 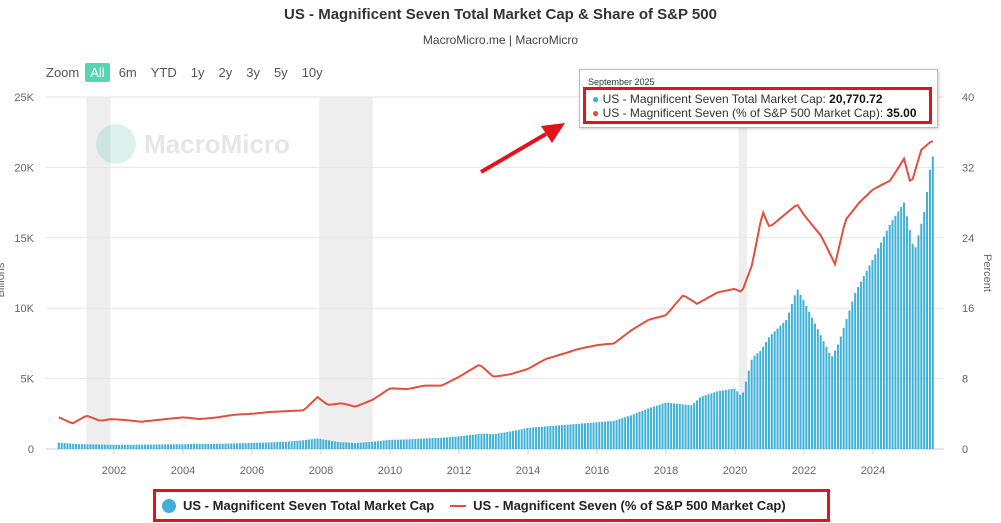 What do you see at coordinates (163, 72) in the screenshot?
I see `zoom-ytd-button: YTD` at bounding box center [163, 72].